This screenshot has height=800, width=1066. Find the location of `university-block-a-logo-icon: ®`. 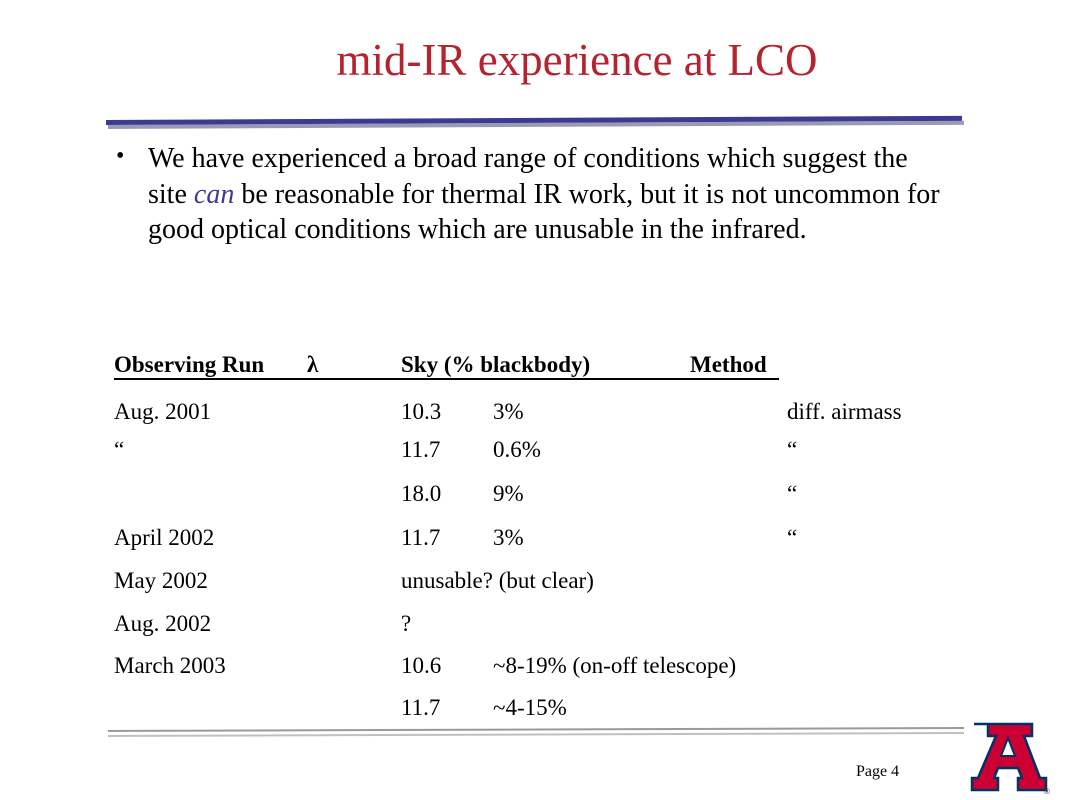

university-block-a-logo-icon: ® is located at coordinates (1010, 759).